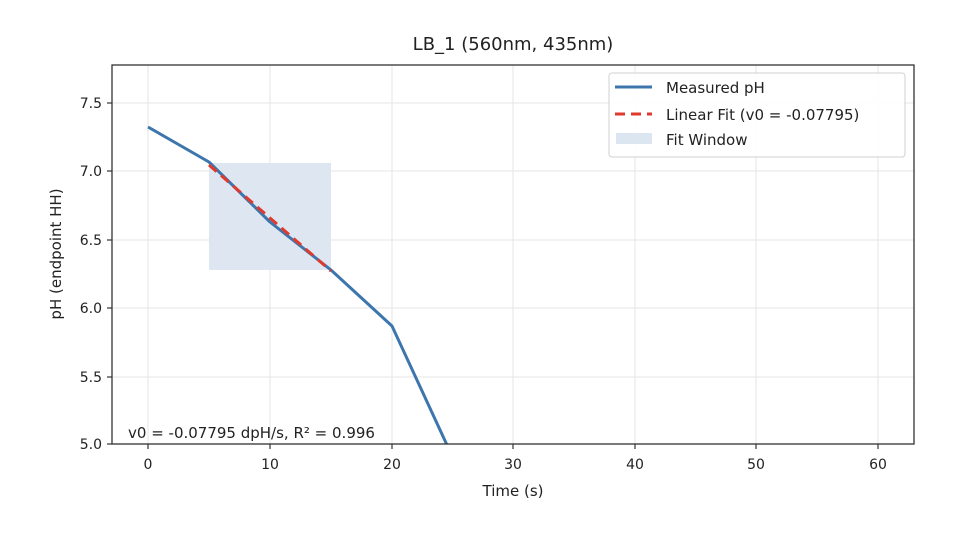 The width and height of the screenshot is (960, 540). What do you see at coordinates (270, 218) in the screenshot?
I see `linear-fit-line` at bounding box center [270, 218].